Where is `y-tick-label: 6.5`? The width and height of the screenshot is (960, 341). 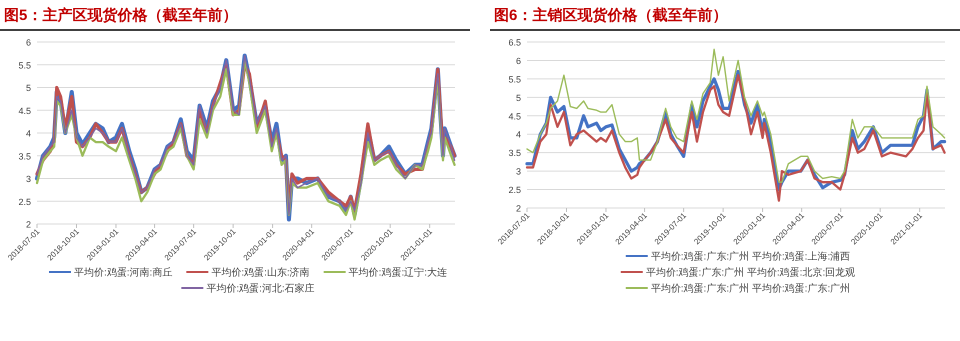 y-tick-label: 6.5 is located at coordinates (514, 43).